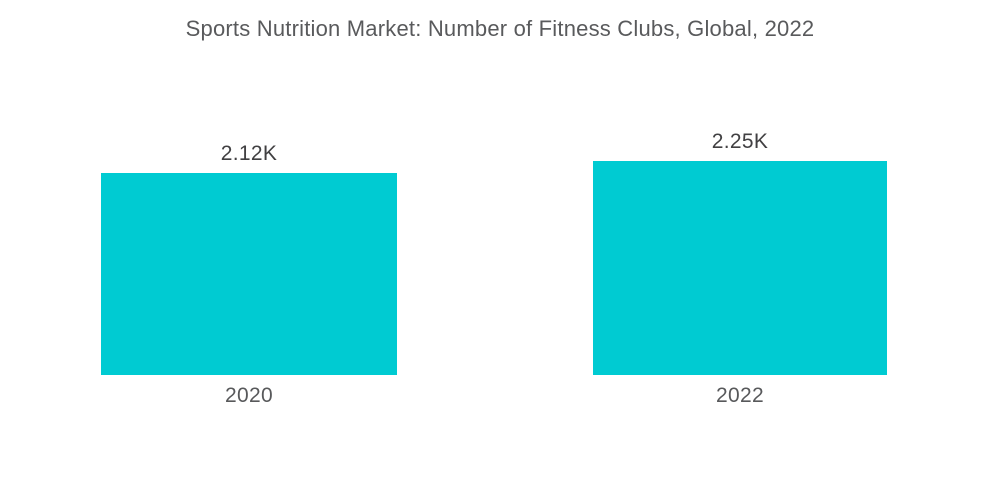  What do you see at coordinates (740, 141) in the screenshot?
I see `bar-value-label-2022: 2.25K` at bounding box center [740, 141].